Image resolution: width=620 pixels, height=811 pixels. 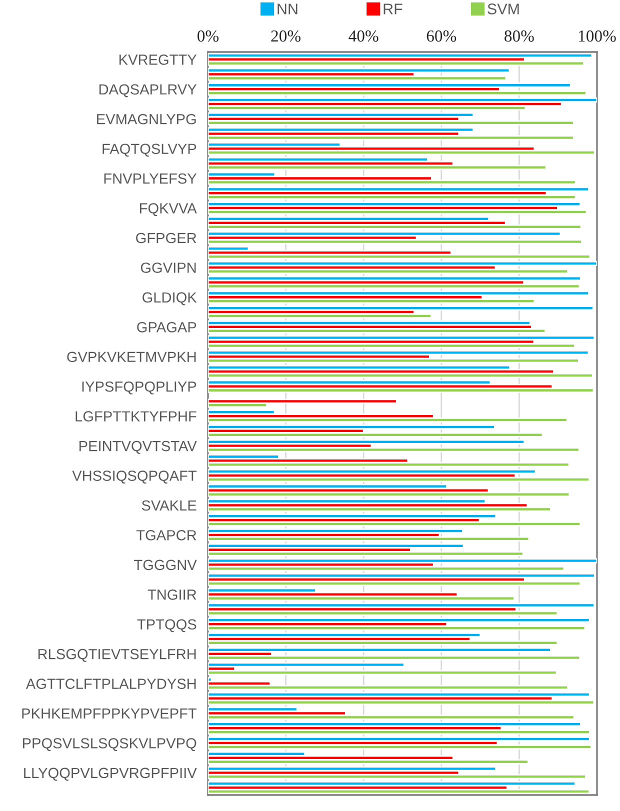 I want to click on y-tick-label: AGTTCLFTPLALPYDYSH, so click(x=111, y=683).